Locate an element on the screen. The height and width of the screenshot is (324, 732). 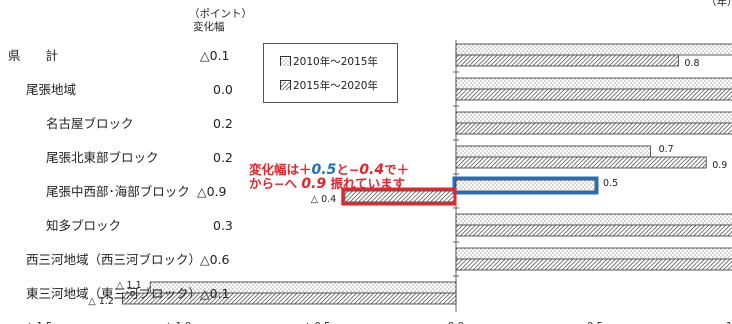
legend-label: 2010年～2015年 is located at coordinates (335, 62).